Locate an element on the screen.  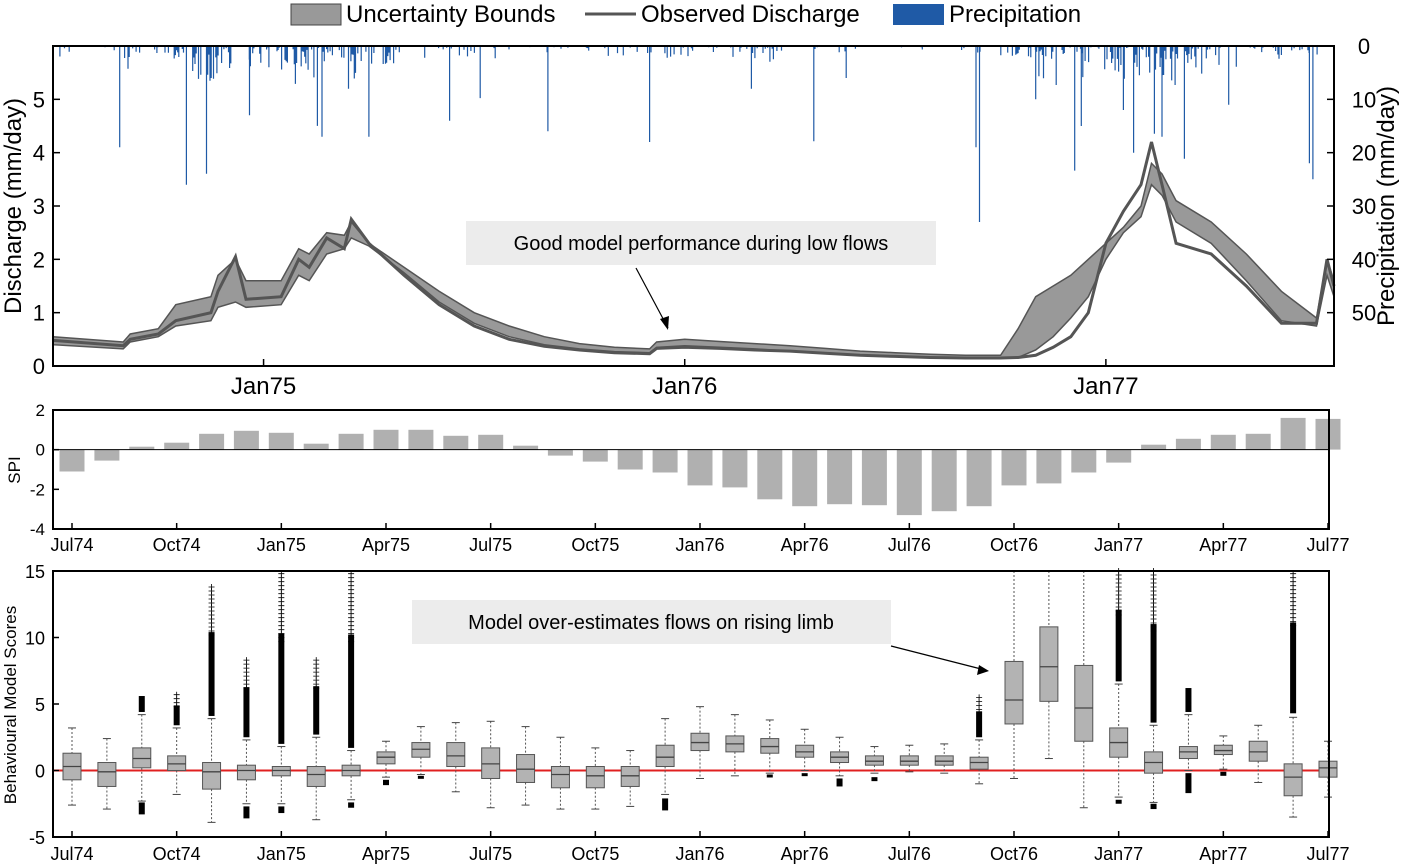
legend-uncertainty-label: Uncertainty Bounds is located at coordinates (450, 14).